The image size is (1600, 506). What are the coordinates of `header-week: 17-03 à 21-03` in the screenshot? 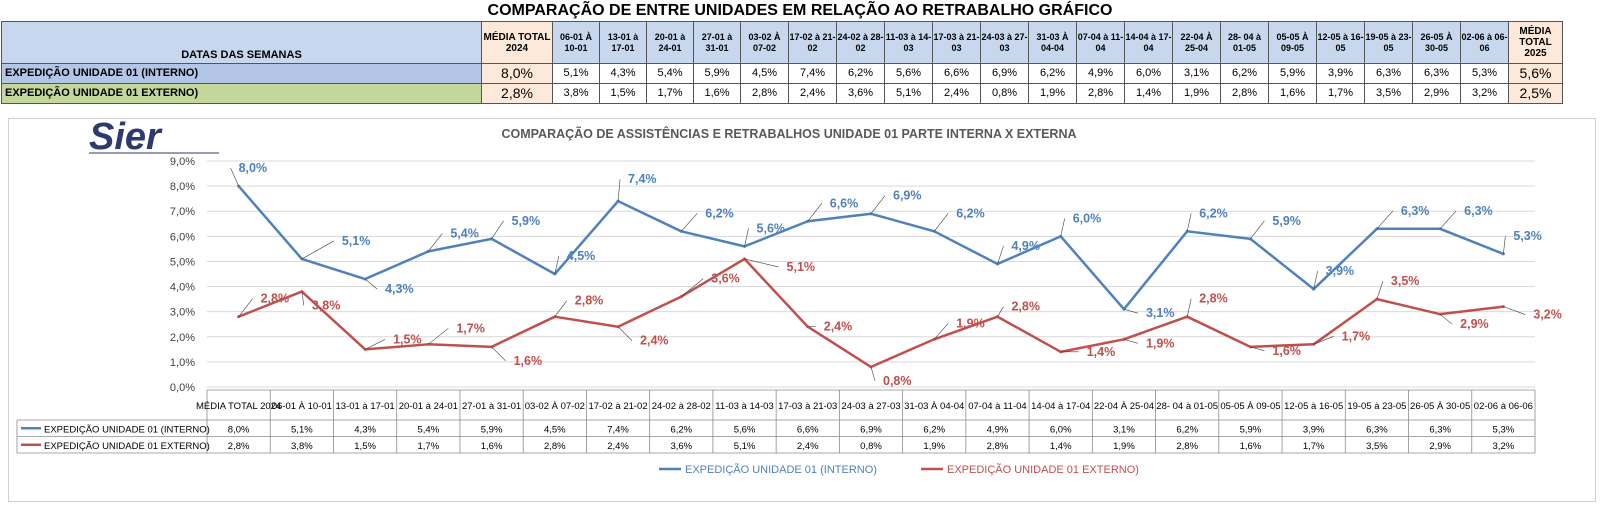 It's located at (956, 42).